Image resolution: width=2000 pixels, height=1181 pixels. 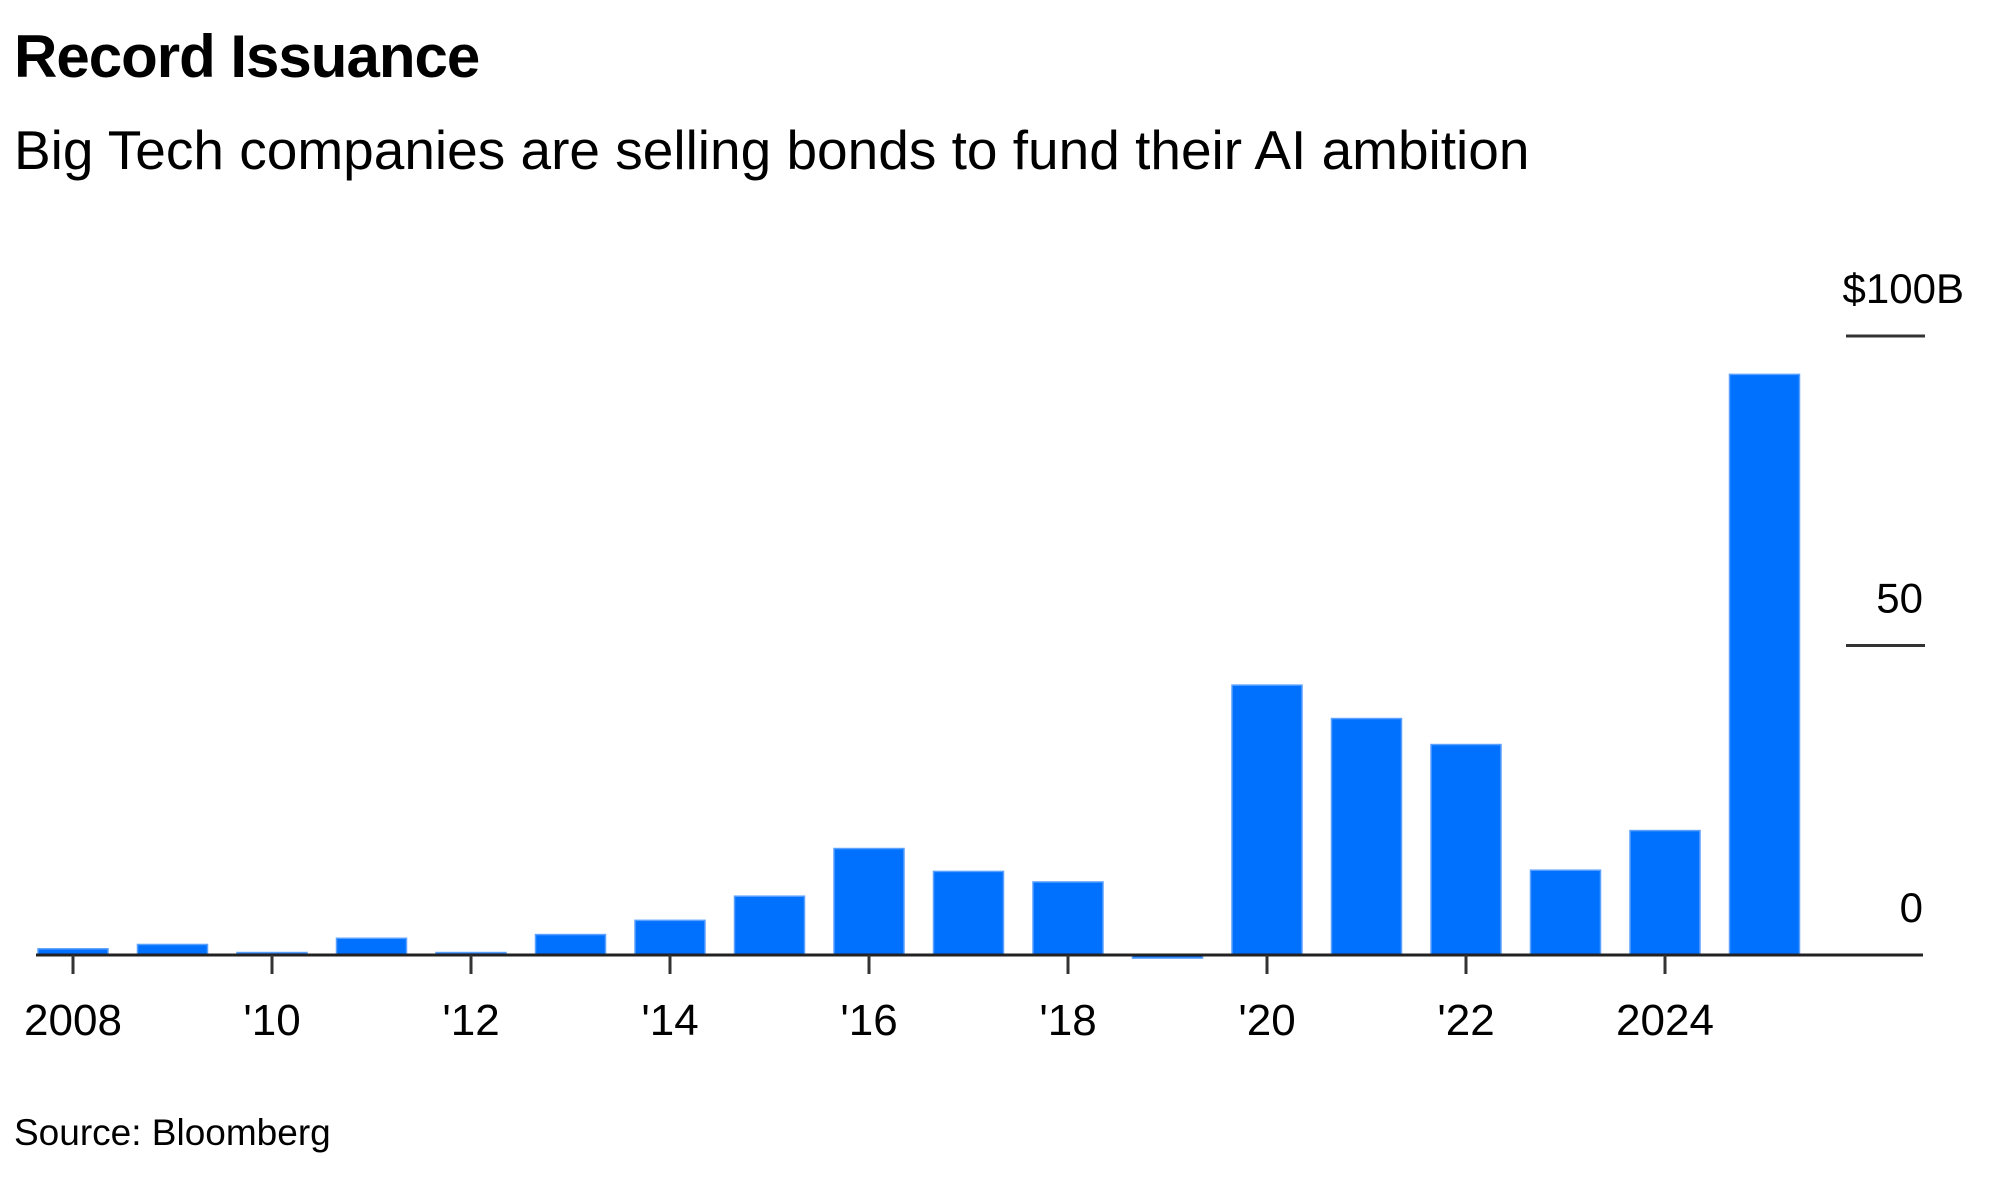 What do you see at coordinates (769, 925) in the screenshot?
I see `bar-2015` at bounding box center [769, 925].